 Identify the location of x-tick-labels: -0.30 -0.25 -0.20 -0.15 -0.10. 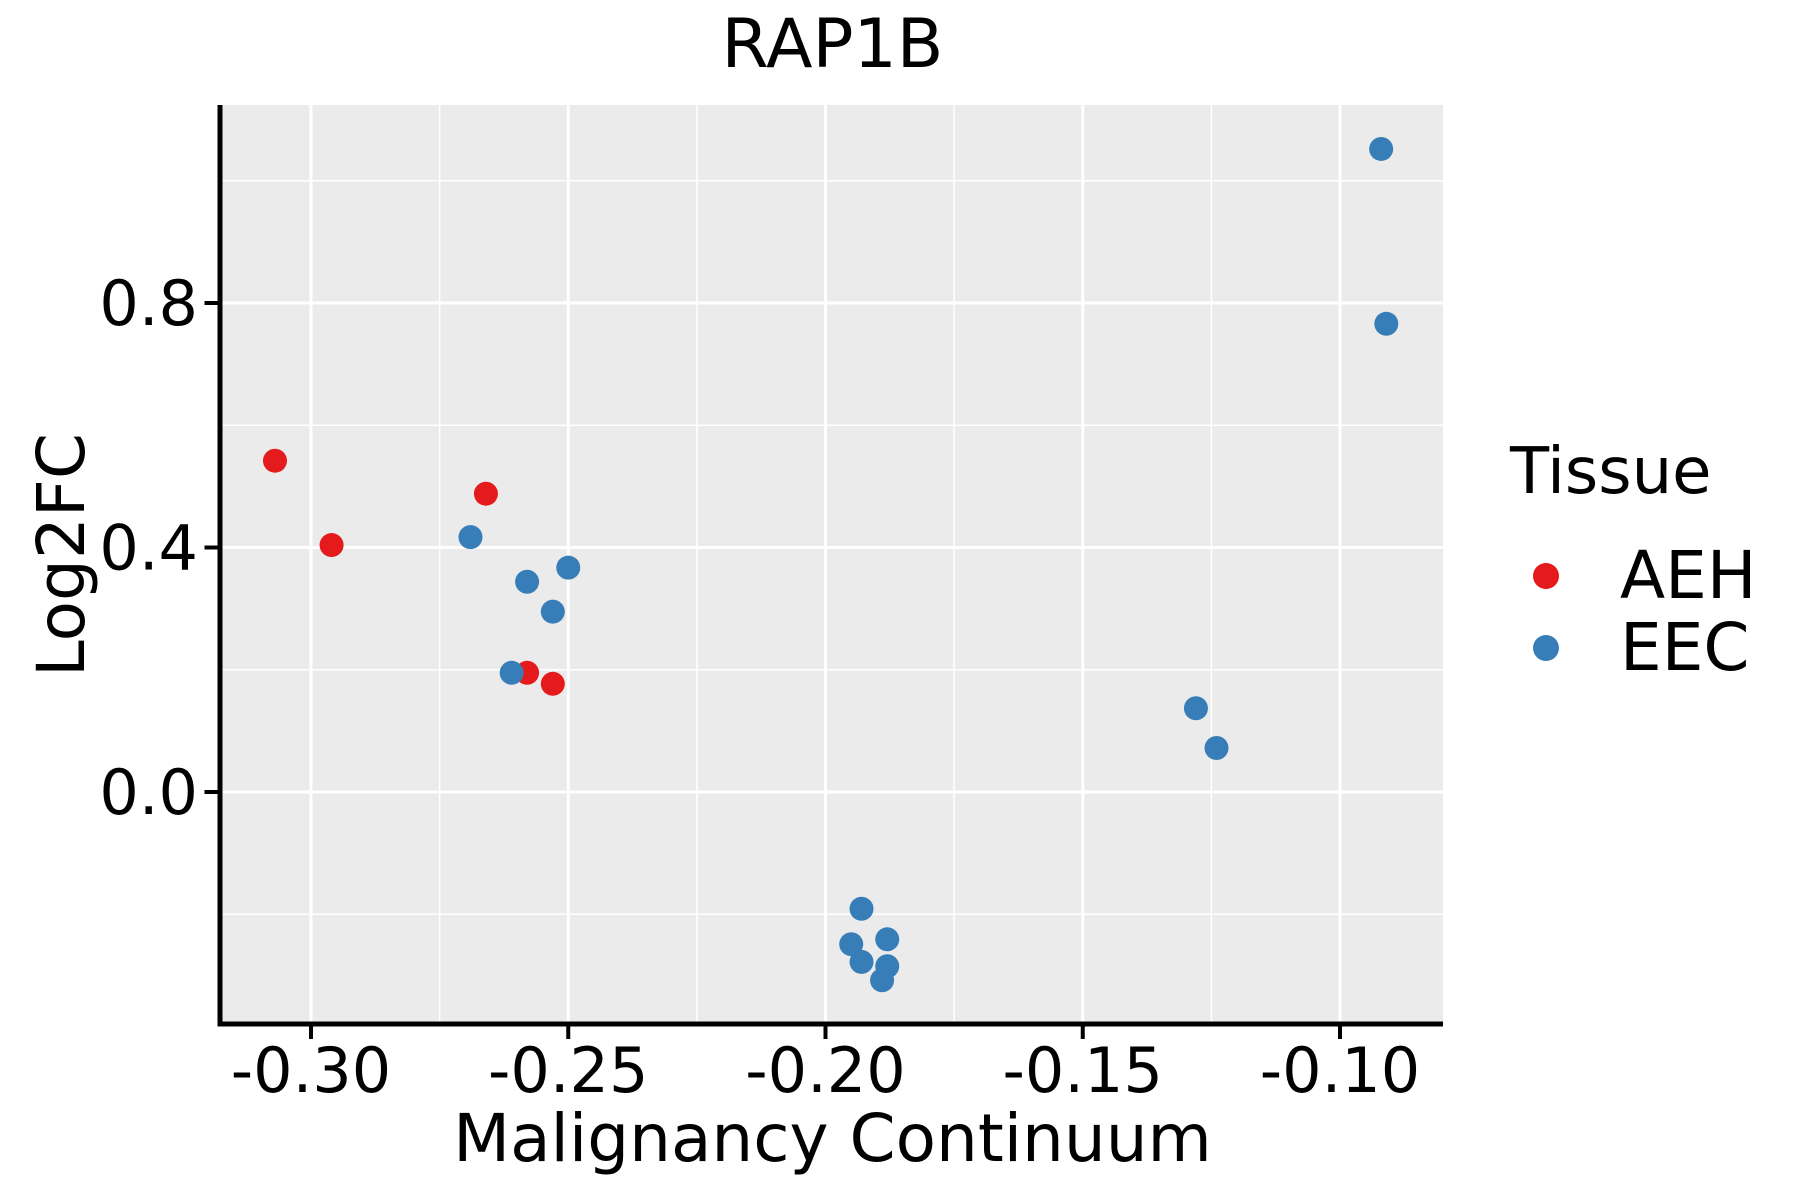
(825, 1070).